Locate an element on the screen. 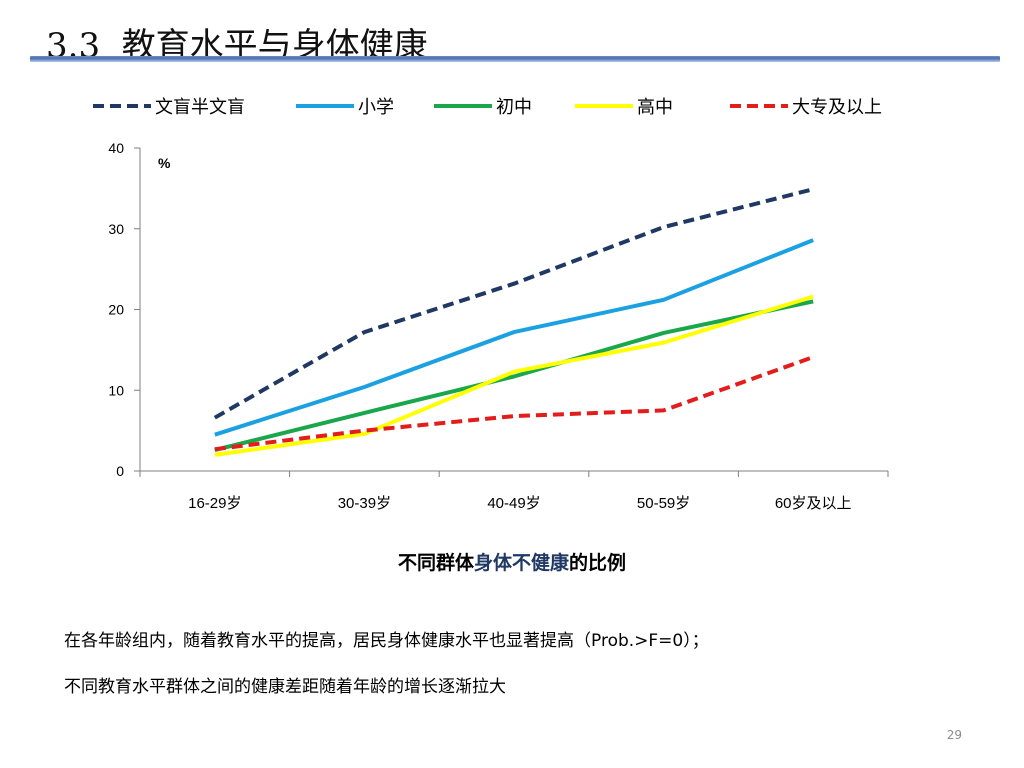 This screenshot has height=768, width=1024. caption-text-post: 的比例 is located at coordinates (598, 563).